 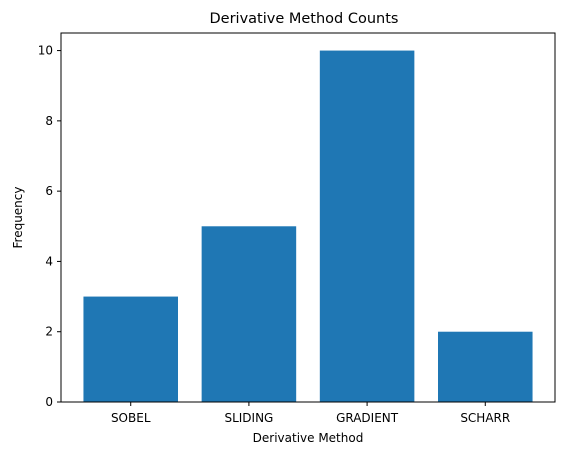 What do you see at coordinates (485, 418) in the screenshot?
I see `x-tick-label: SCHARR` at bounding box center [485, 418].